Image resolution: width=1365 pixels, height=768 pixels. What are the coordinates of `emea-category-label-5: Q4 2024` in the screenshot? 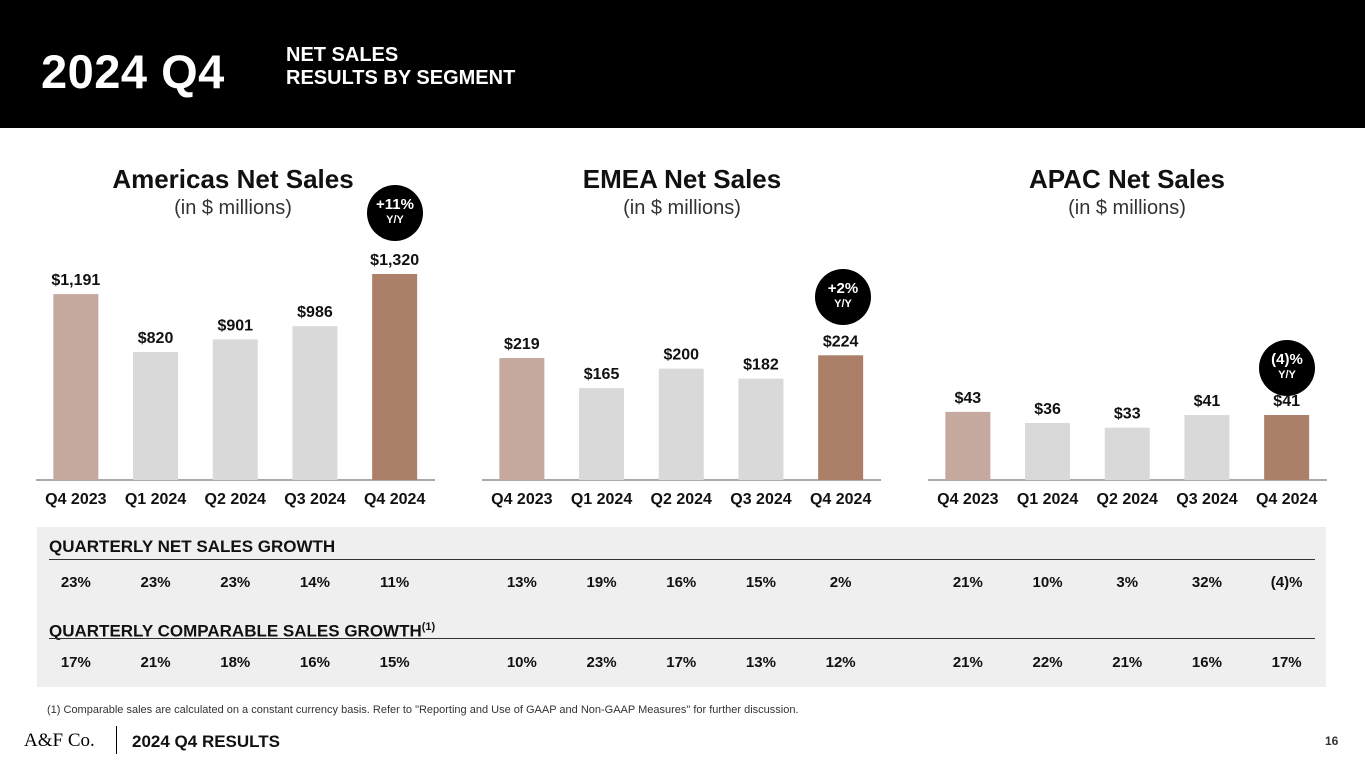 It's located at (840, 499).